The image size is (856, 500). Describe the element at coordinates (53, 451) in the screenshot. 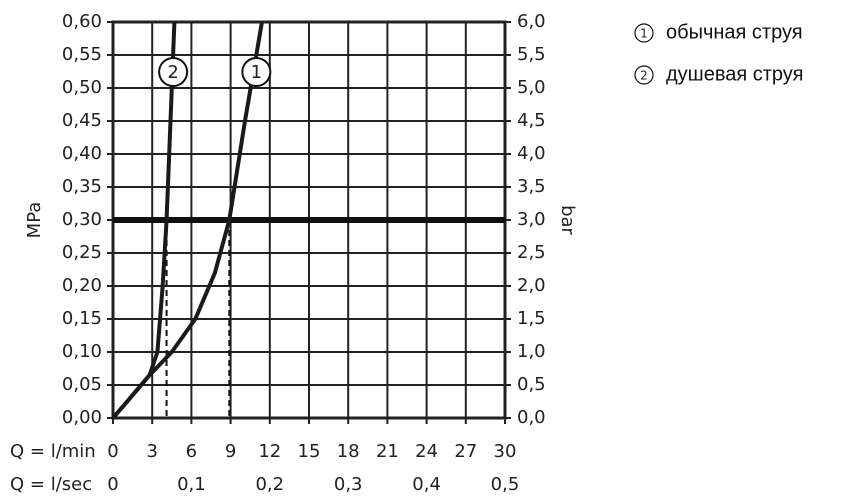

I see `x-axis-label: Q = l/min` at that location.